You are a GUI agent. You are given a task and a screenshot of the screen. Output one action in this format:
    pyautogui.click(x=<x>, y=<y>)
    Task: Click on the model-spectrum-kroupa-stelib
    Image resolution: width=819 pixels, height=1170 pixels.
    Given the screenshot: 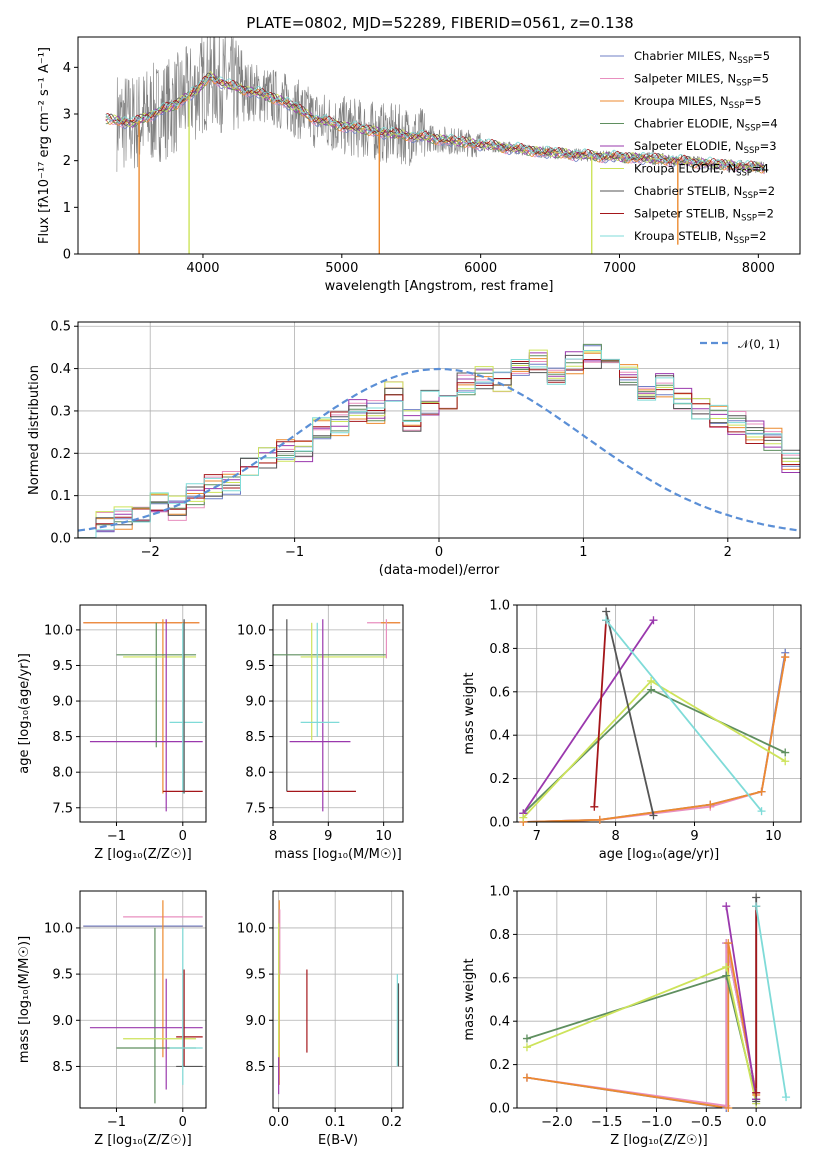 What is the action you would take?
    pyautogui.click(x=435, y=123)
    